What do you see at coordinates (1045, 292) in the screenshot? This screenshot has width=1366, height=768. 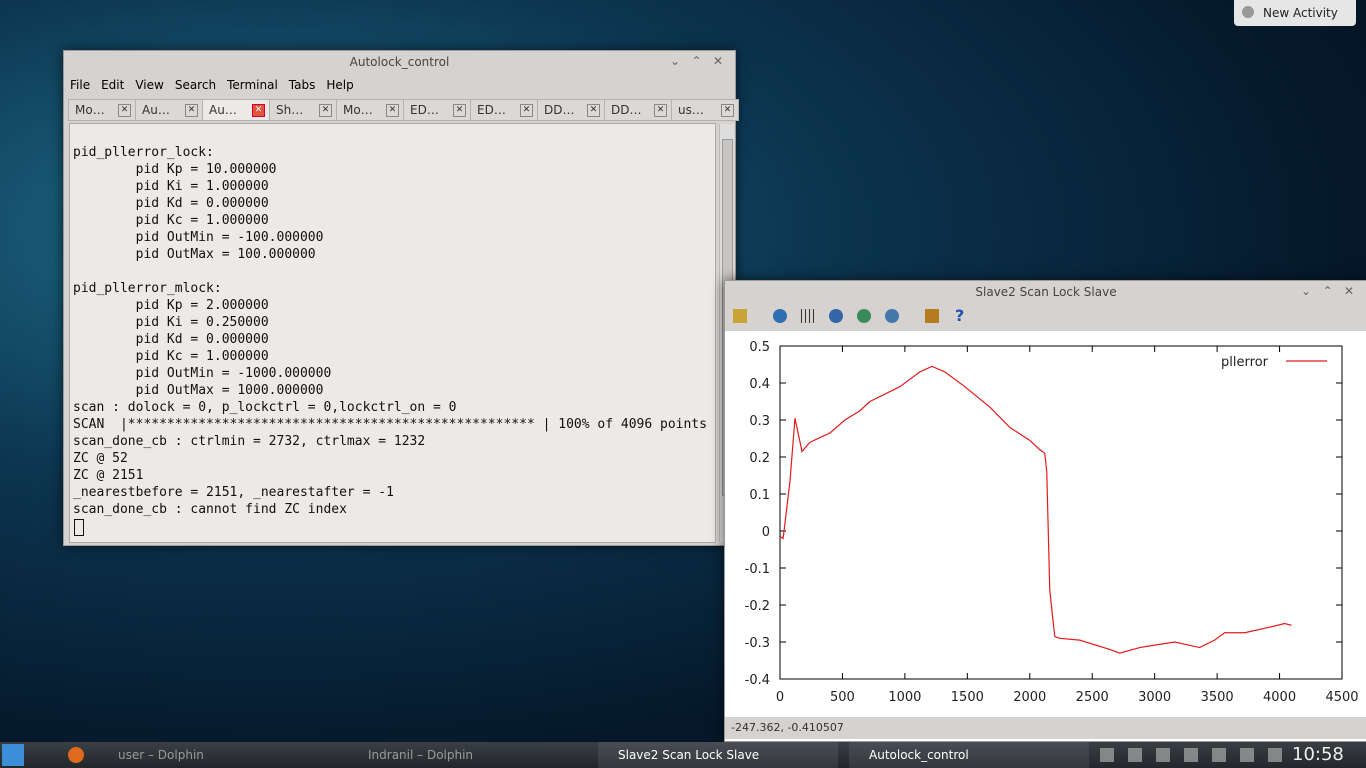 I see `plot-title: Slave2 Scan Lock Slave` at bounding box center [1045, 292].